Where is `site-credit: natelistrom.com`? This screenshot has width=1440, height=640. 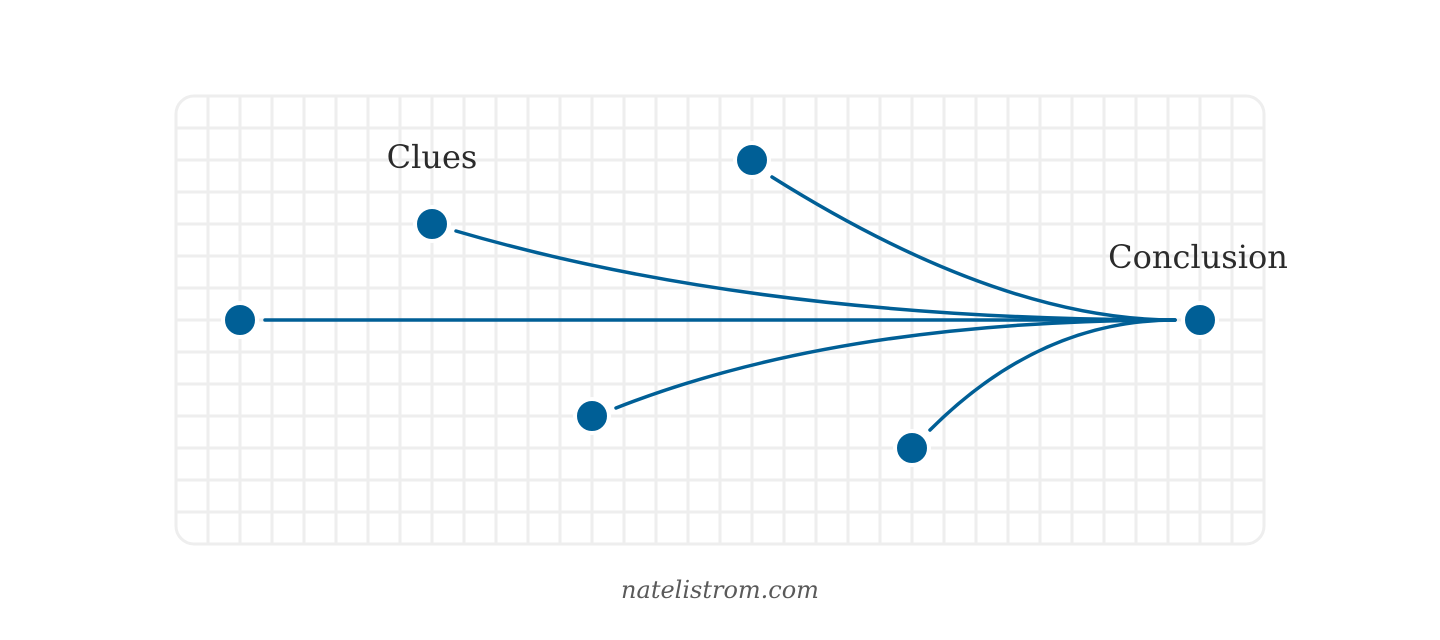
site-credit: natelistrom.com is located at coordinates (720, 590).